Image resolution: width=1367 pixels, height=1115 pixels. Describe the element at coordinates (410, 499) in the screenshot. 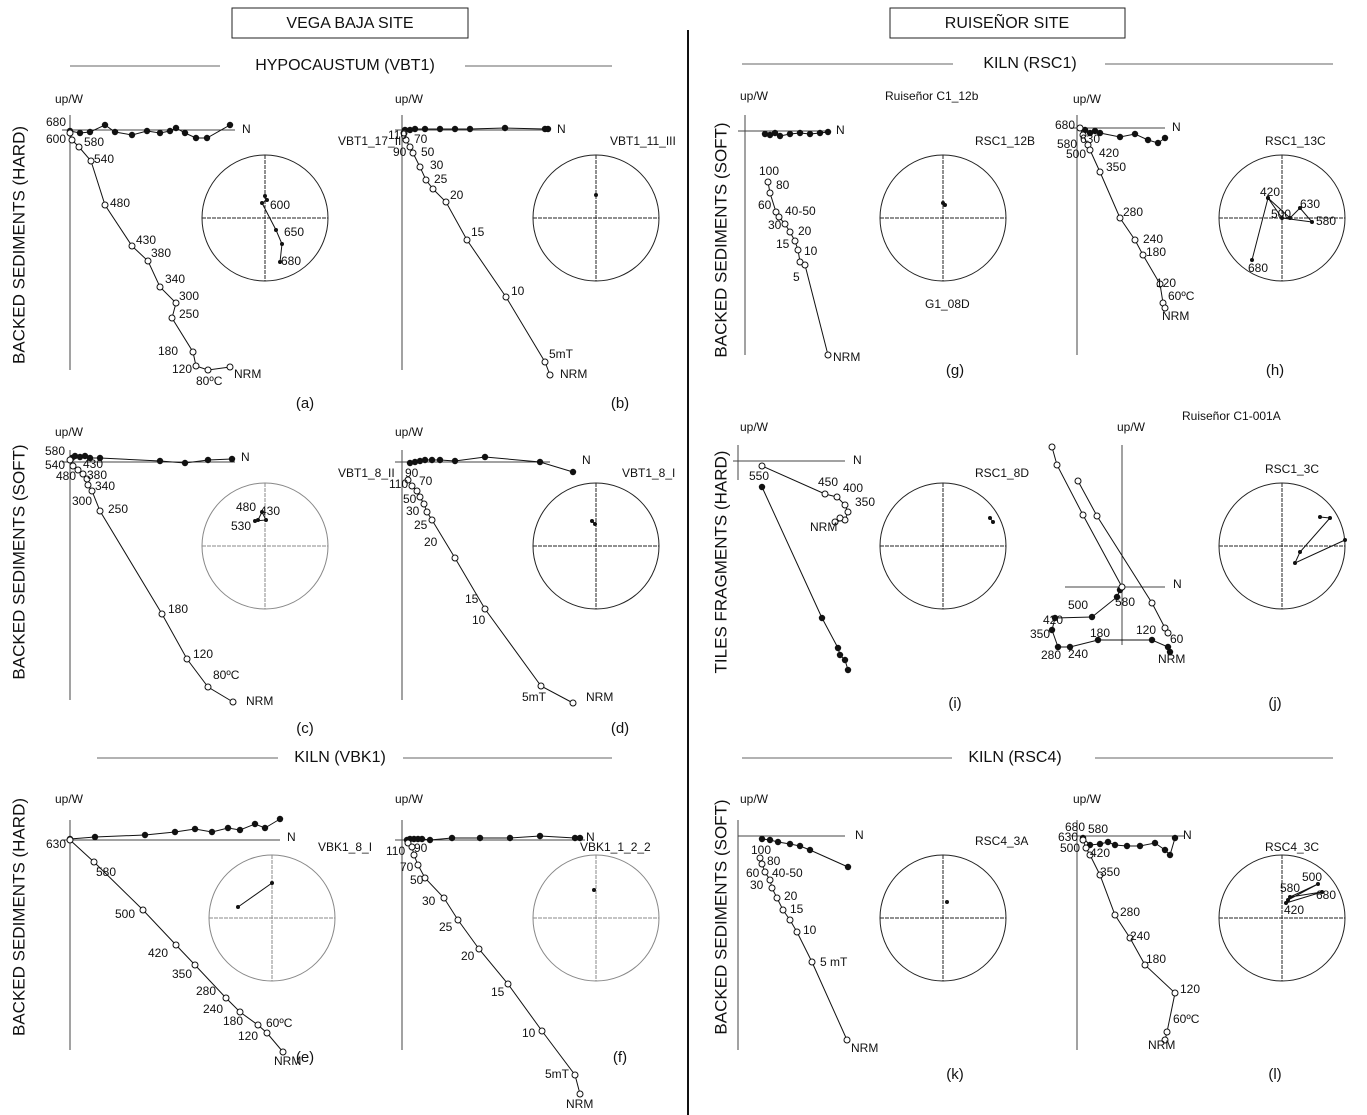

I see `step-label: 50` at that location.